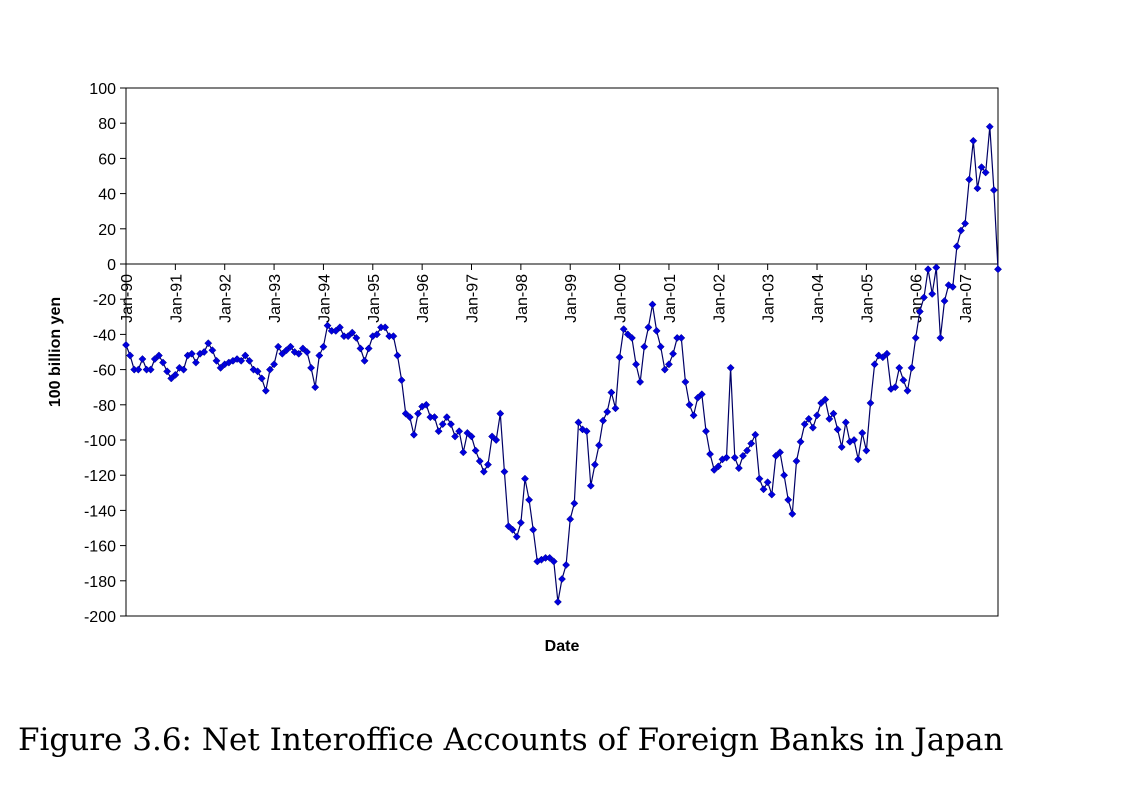  I want to click on y-tick-label: -180, so click(100, 582).